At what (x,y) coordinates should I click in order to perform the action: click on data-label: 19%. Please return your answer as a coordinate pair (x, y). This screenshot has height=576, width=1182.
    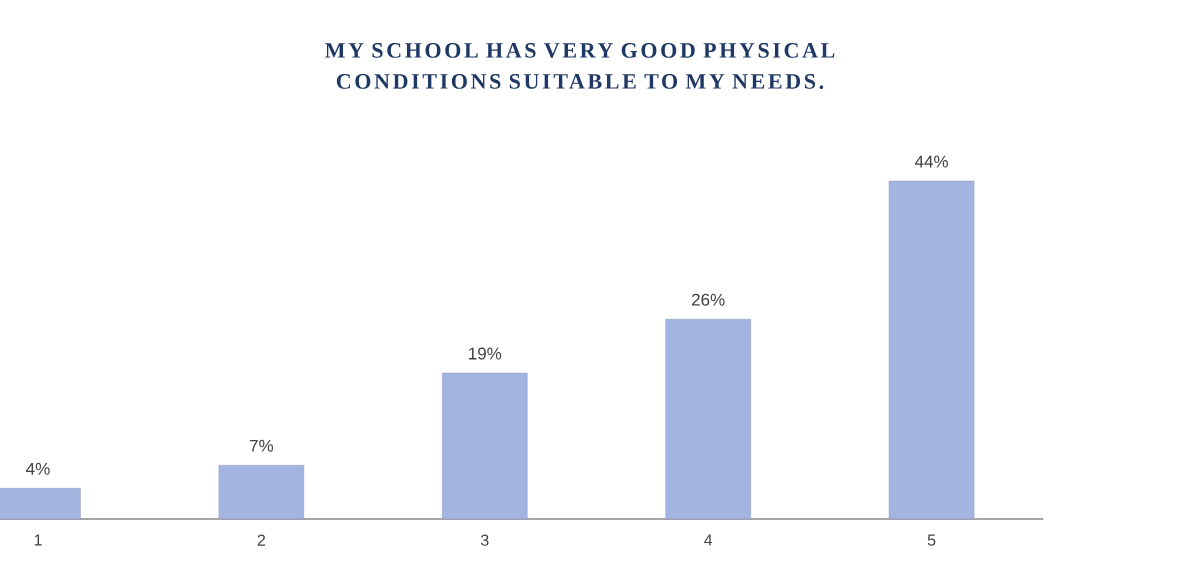
    Looking at the image, I should click on (485, 353).